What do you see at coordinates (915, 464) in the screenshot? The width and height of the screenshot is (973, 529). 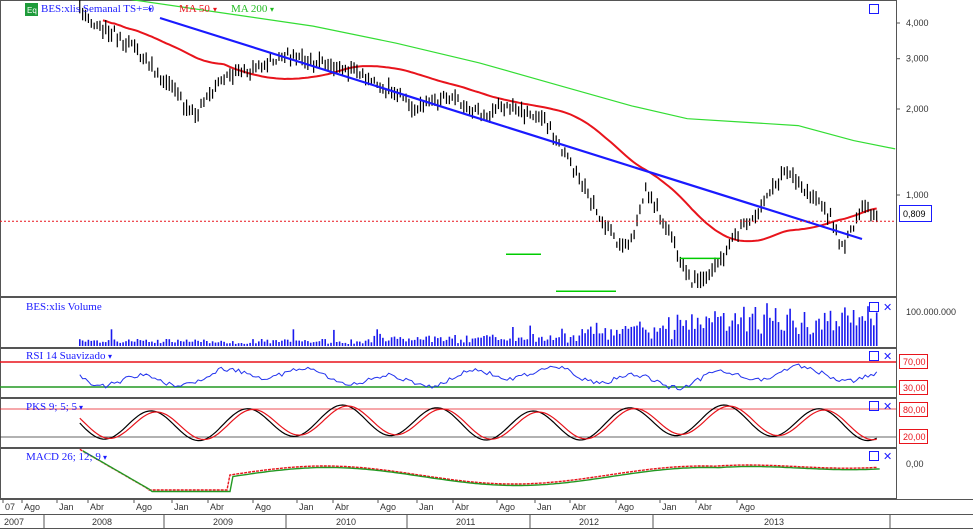 I see `macd-zero-label: 0,00` at bounding box center [915, 464].